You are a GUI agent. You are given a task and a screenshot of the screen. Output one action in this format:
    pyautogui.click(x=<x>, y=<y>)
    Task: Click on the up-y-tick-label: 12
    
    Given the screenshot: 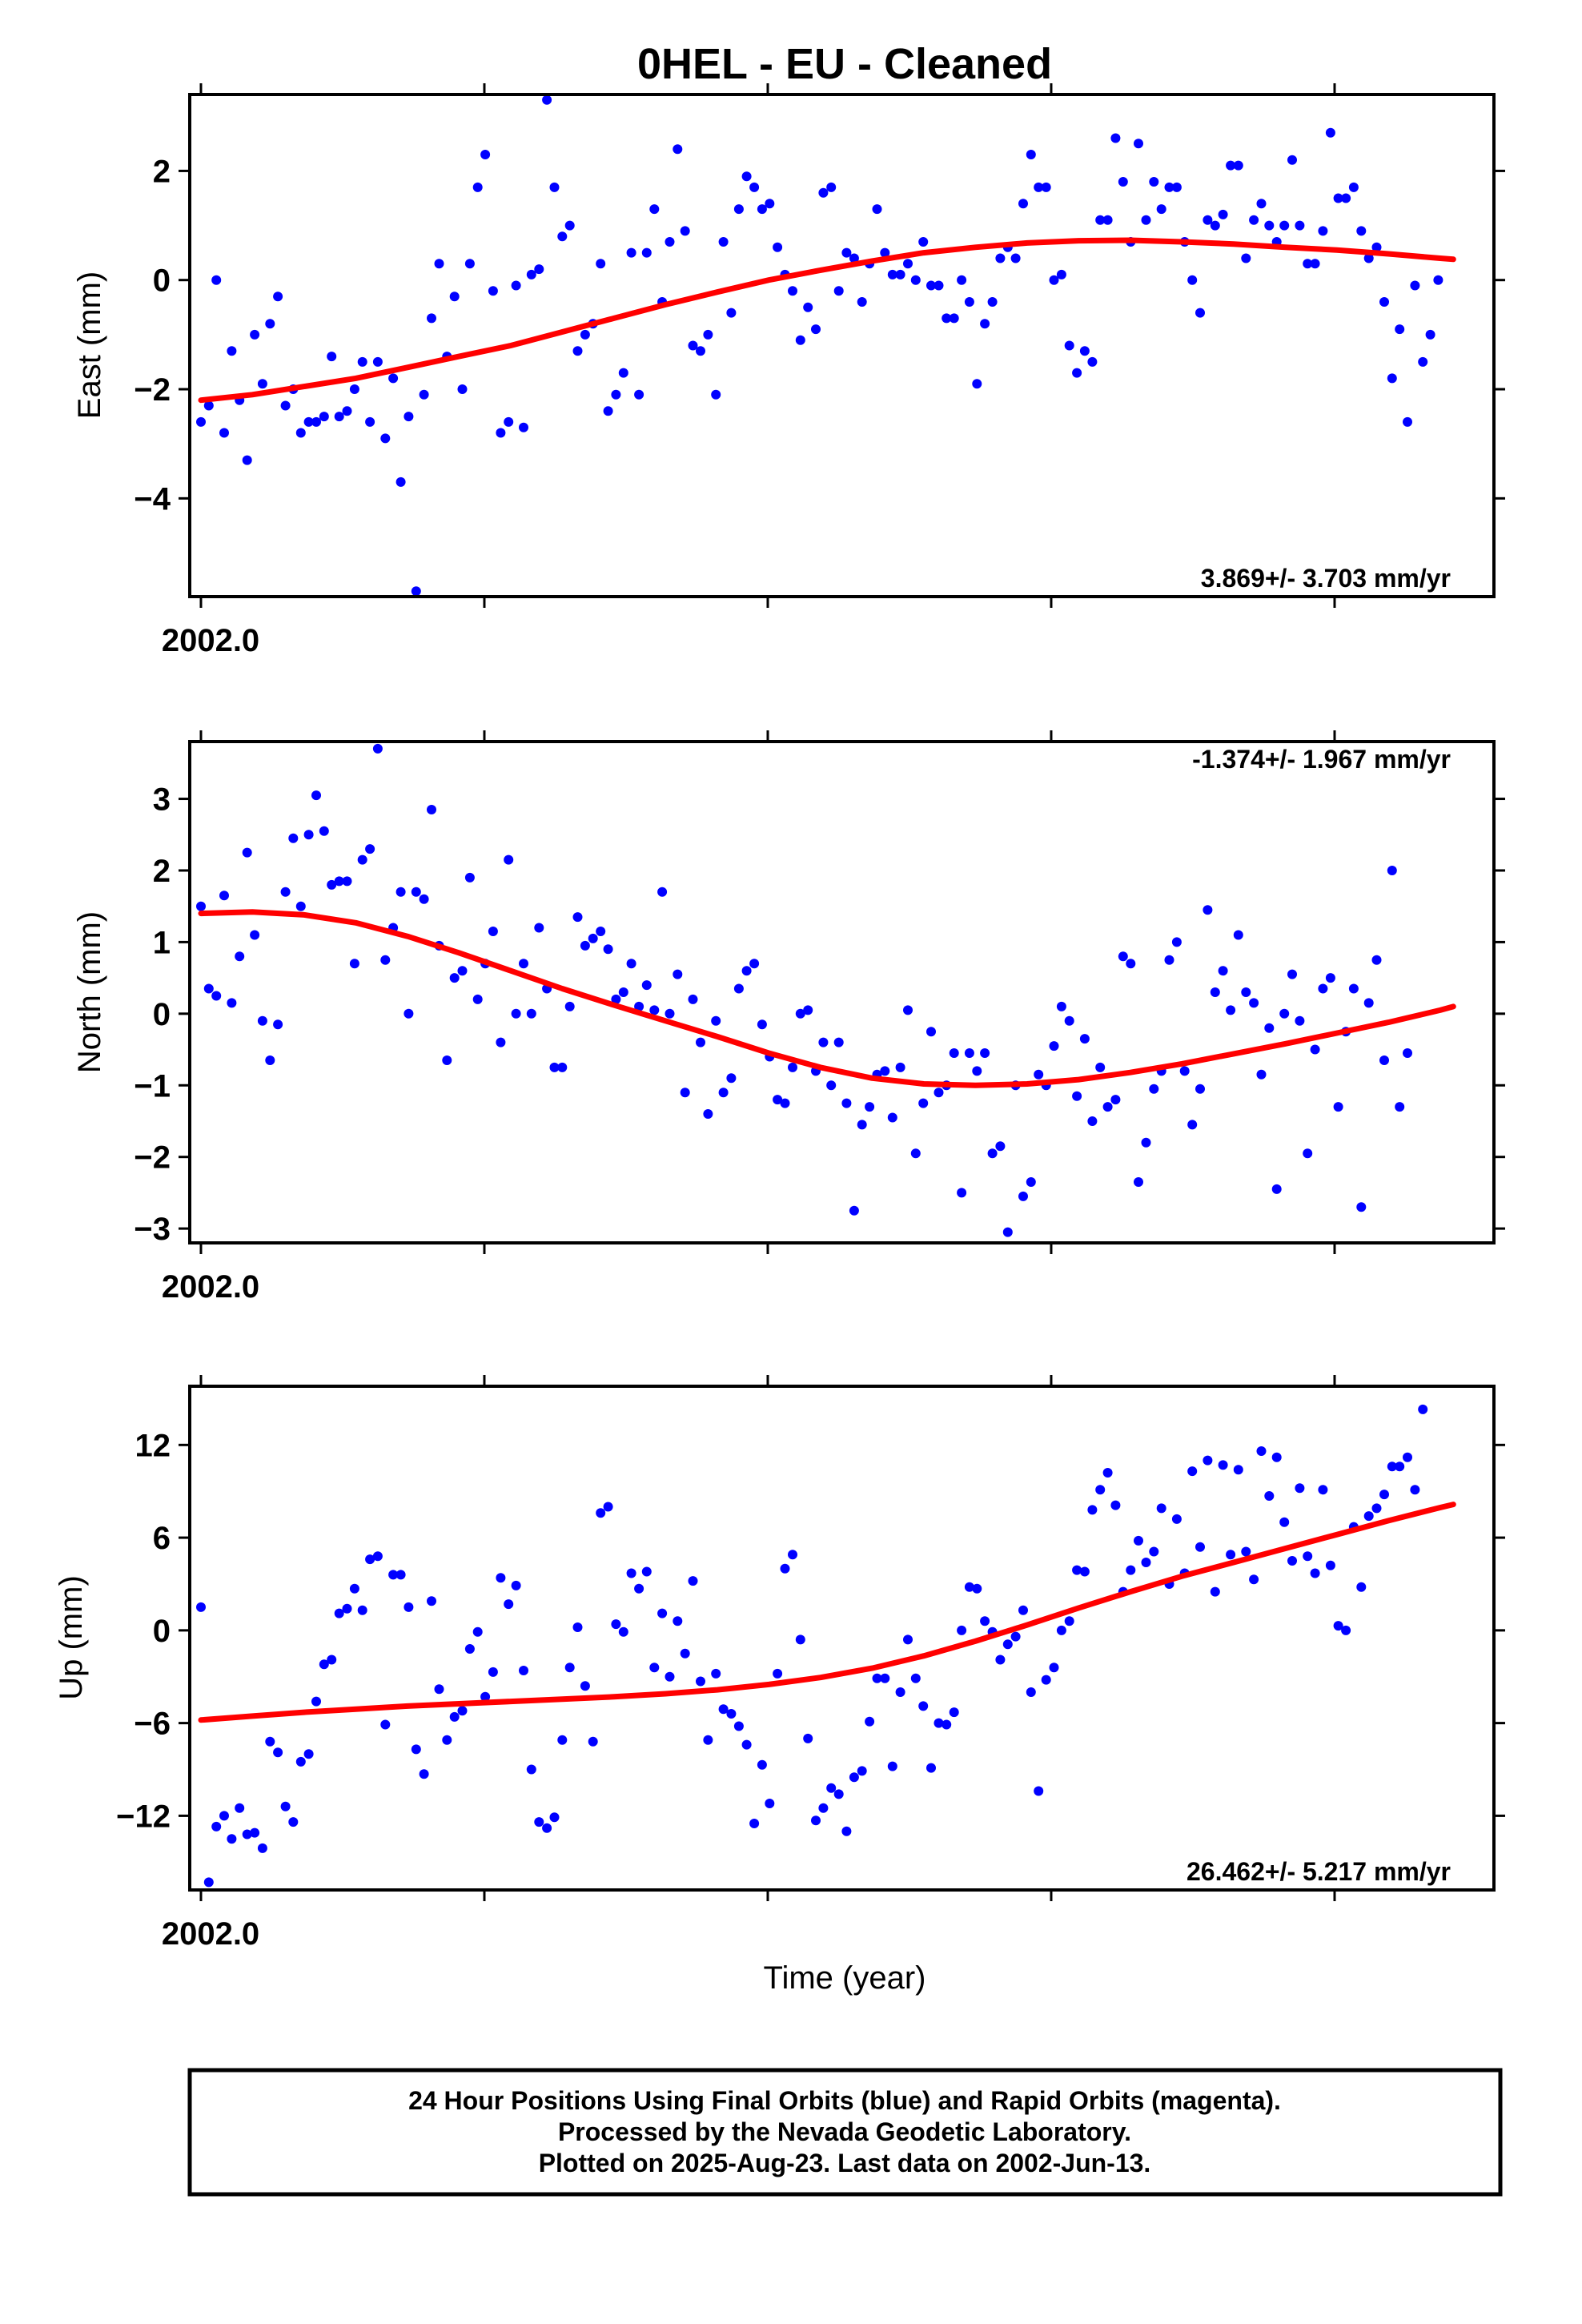 What is the action you would take?
    pyautogui.click(x=153, y=1445)
    